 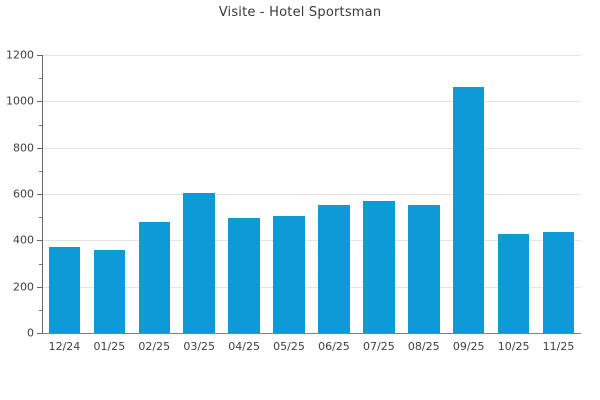 What do you see at coordinates (20, 101) in the screenshot?
I see `y-axis-tick-label: 1000` at bounding box center [20, 101].